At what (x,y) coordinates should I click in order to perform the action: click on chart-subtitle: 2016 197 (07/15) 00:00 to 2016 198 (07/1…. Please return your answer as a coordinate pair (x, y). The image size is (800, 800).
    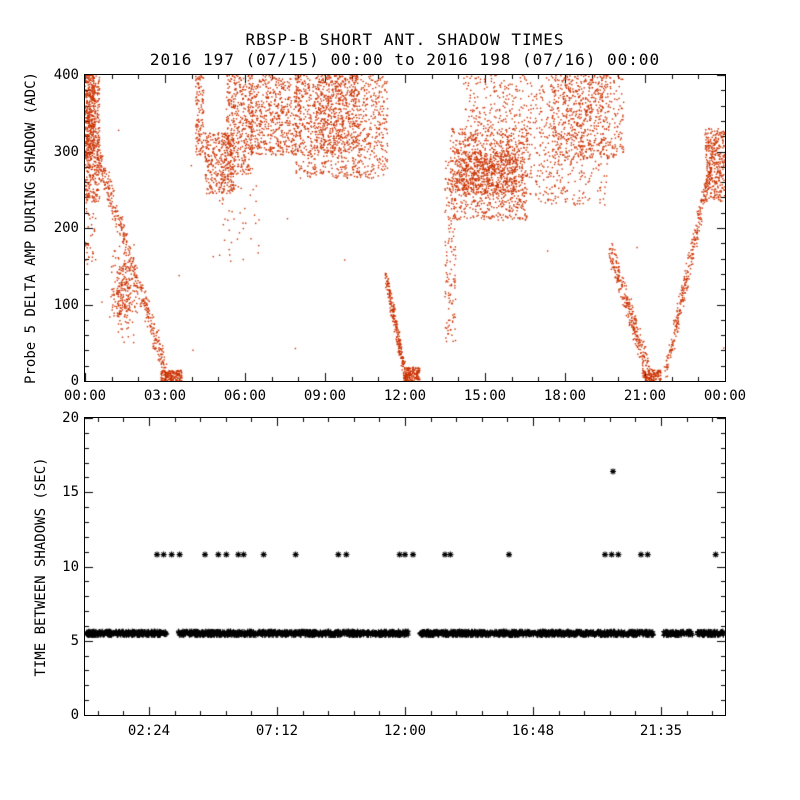
    Looking at the image, I should click on (405, 59).